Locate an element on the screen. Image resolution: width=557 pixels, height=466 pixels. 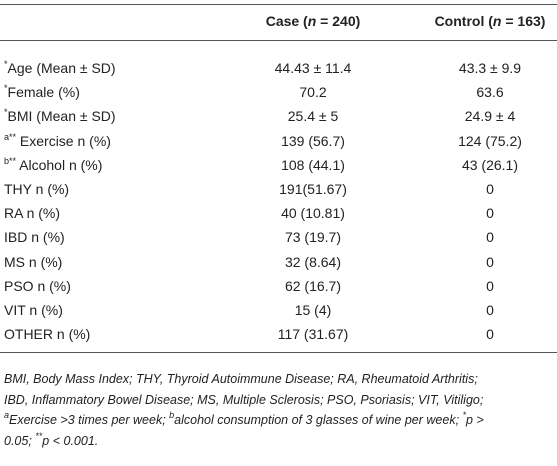
case-value: 117 (31.67) is located at coordinates (313, 334).